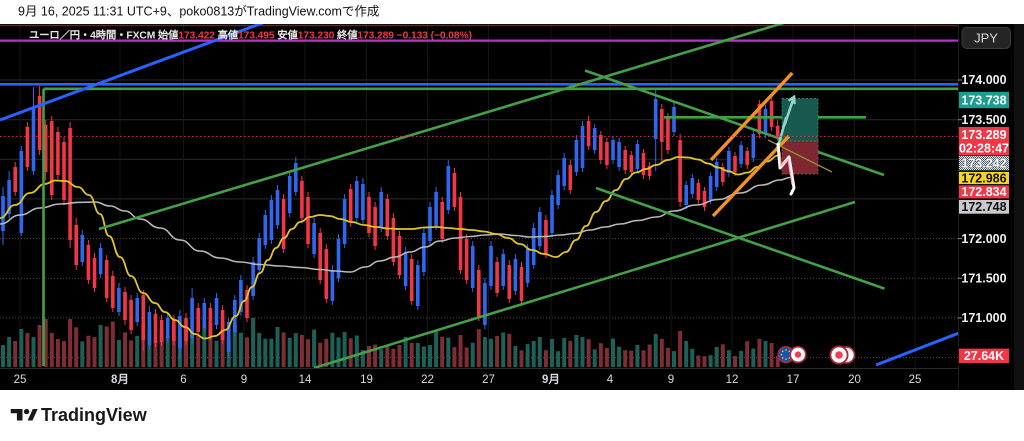 Image resolution: width=1024 pixels, height=441 pixels. Describe the element at coordinates (983, 120) in the screenshot. I see `svg-text: 173.500` at that location.